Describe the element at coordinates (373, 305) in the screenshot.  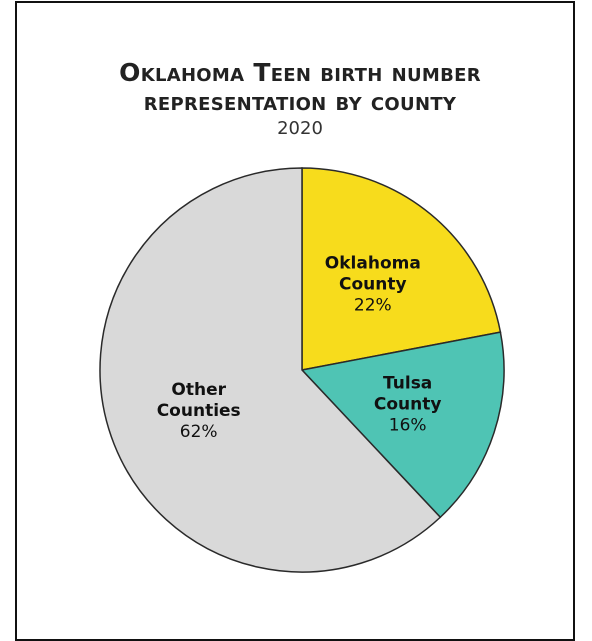
I see `slice-value-label: 22%` at that location.